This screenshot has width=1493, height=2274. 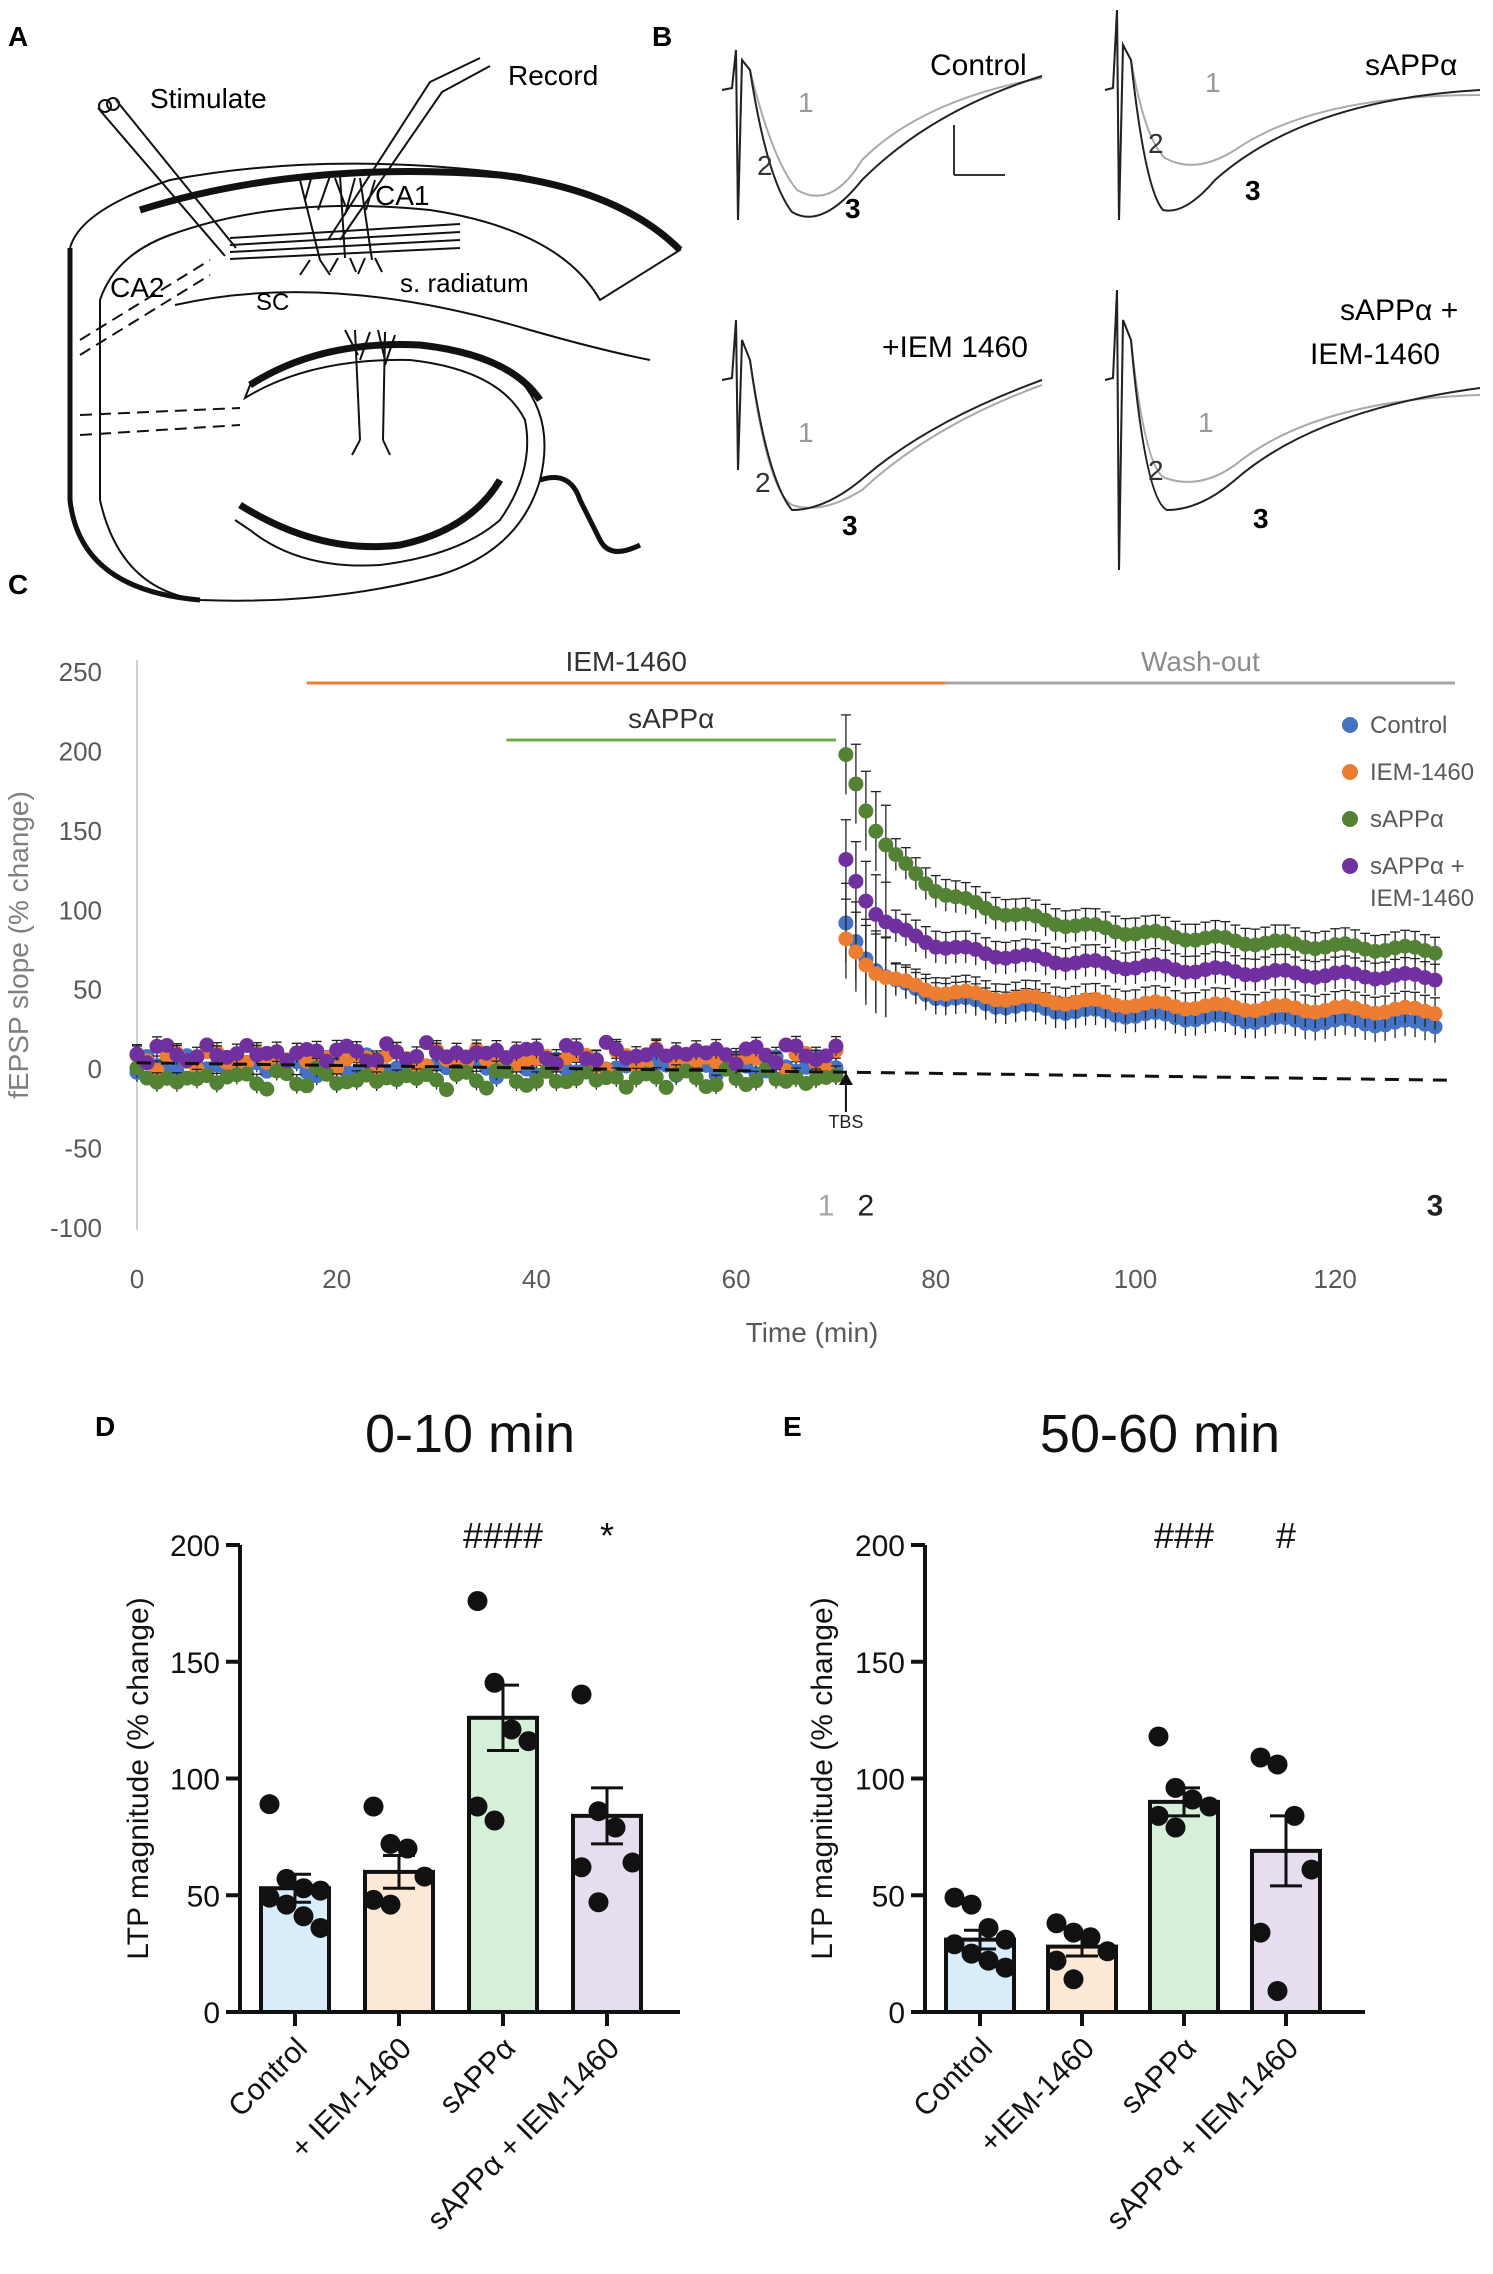 What do you see at coordinates (402, 195) in the screenshot?
I see `ca1-label: CA1` at bounding box center [402, 195].